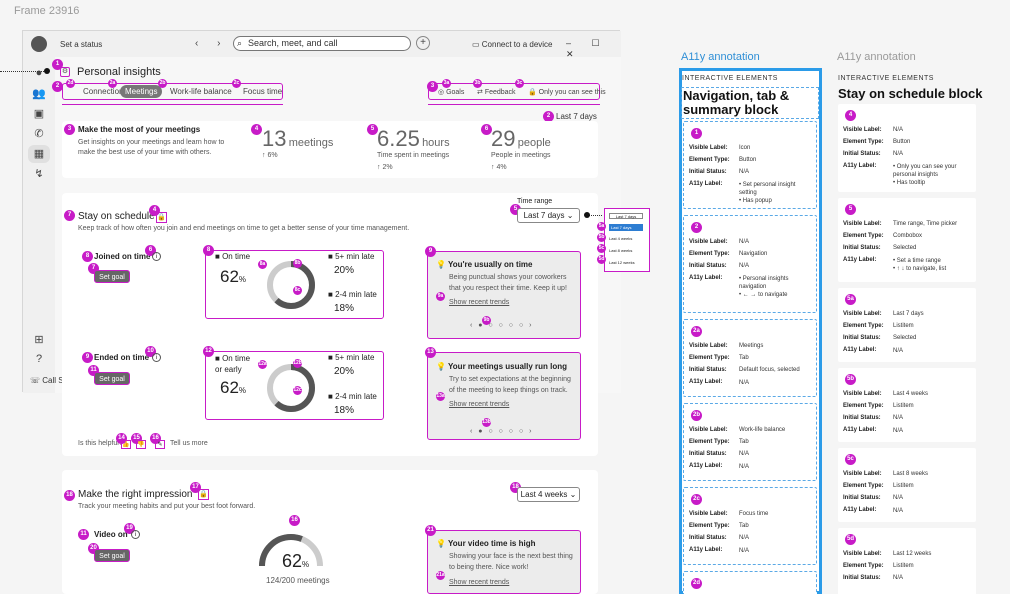 The width and height of the screenshot is (1010, 594). I want to click on call-status: ☏ Call S, so click(47, 380).